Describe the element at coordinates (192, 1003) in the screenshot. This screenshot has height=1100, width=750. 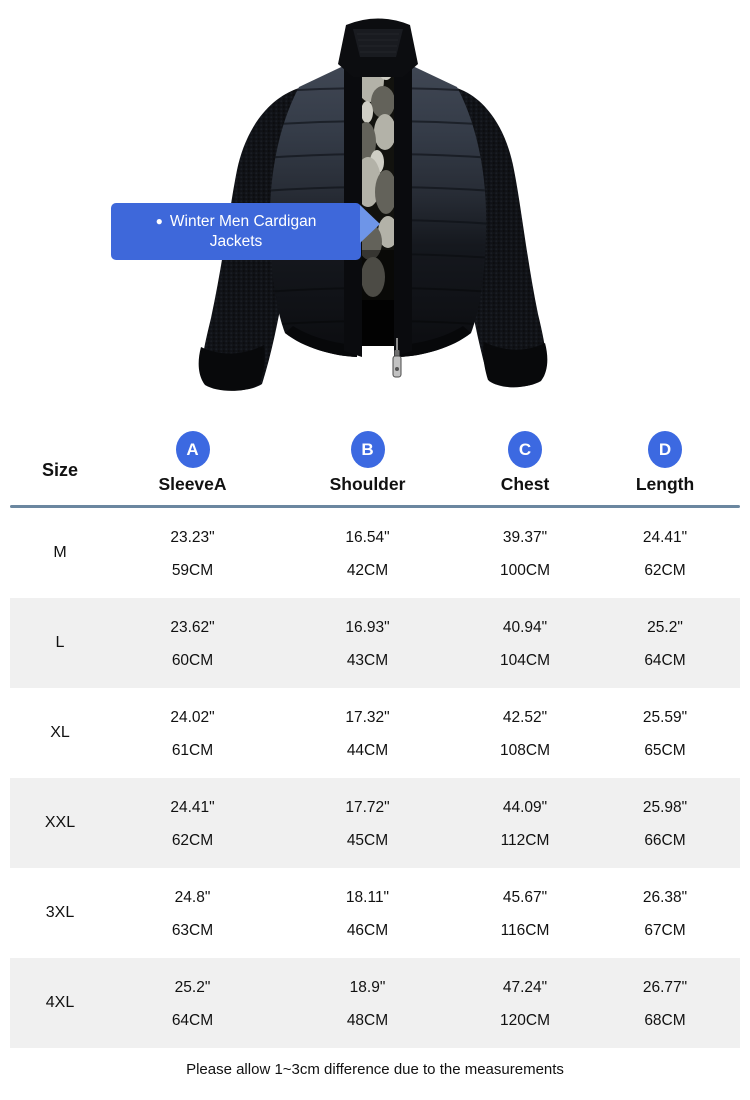
I see `sleeve-cell: 25.2" 64CM` at that location.